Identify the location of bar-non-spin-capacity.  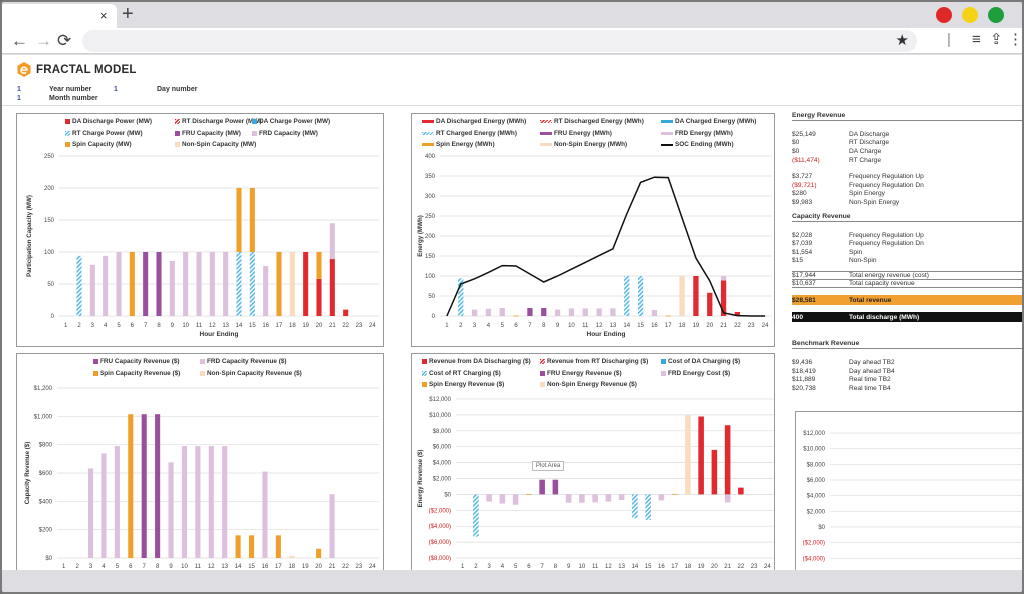
(292, 284).